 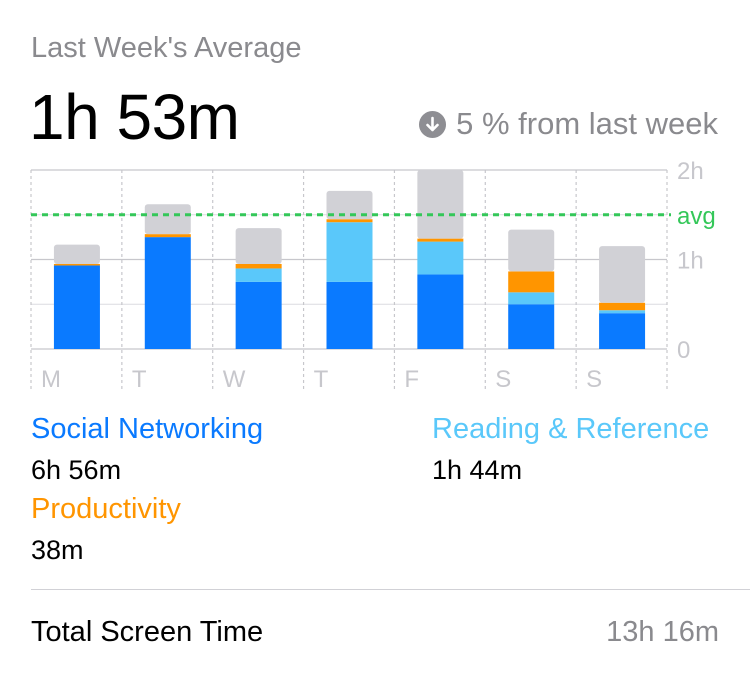 I want to click on legend-label-reading: Reading & Reference, so click(x=571, y=429).